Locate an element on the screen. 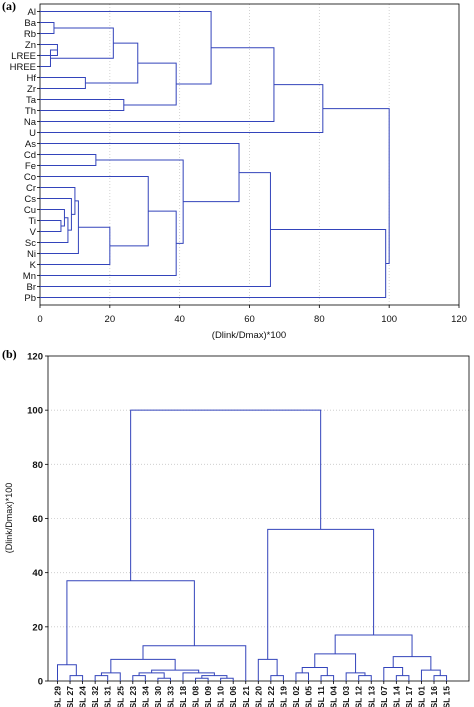 The image size is (474, 707). panel-b-leaf-label: SL 01 is located at coordinates (421, 696).